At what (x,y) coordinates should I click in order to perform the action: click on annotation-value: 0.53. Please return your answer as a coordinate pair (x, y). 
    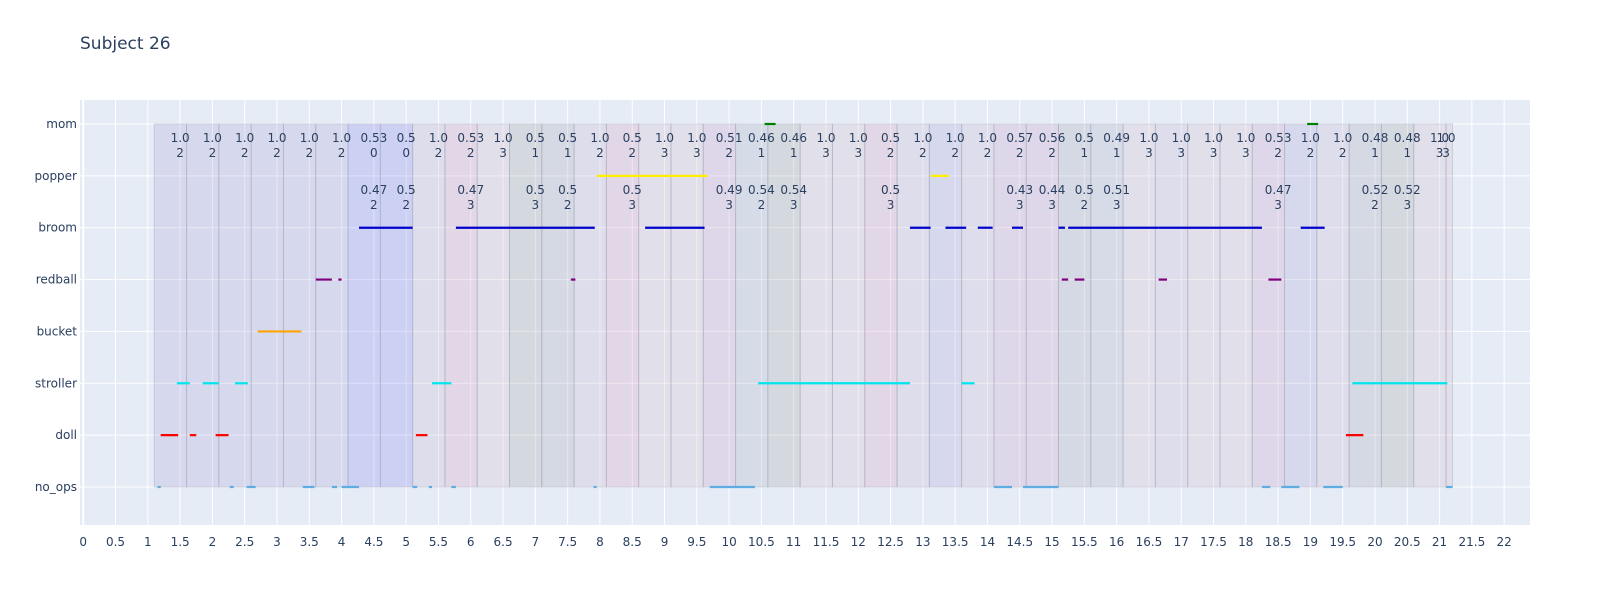
    Looking at the image, I should click on (1278, 138).